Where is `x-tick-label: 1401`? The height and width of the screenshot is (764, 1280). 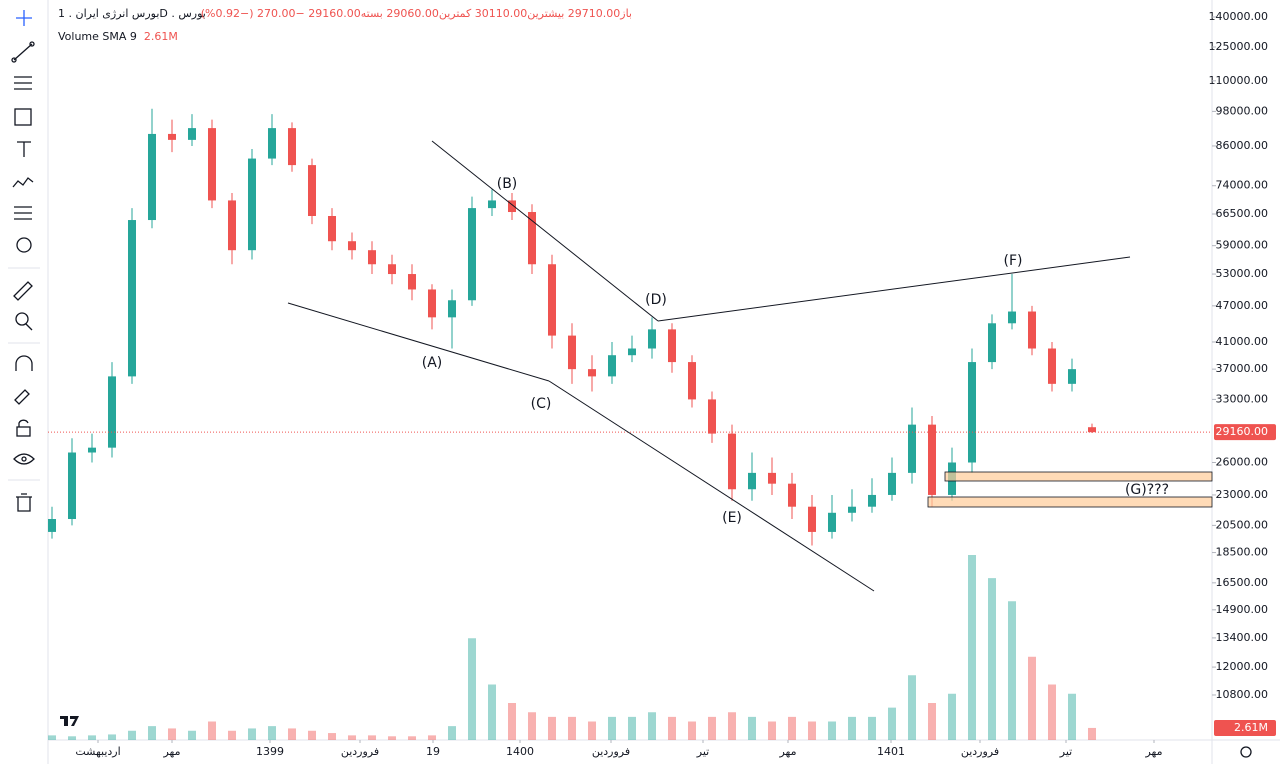 x-tick-label: 1401 is located at coordinates (891, 751).